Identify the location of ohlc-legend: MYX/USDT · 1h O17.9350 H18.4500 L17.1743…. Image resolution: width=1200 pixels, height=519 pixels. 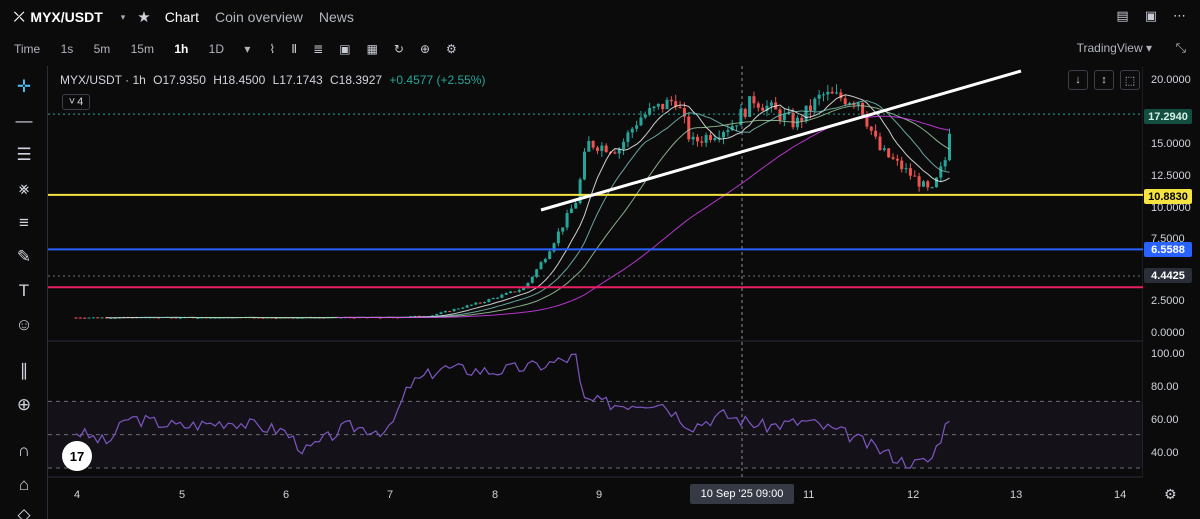
(272, 80).